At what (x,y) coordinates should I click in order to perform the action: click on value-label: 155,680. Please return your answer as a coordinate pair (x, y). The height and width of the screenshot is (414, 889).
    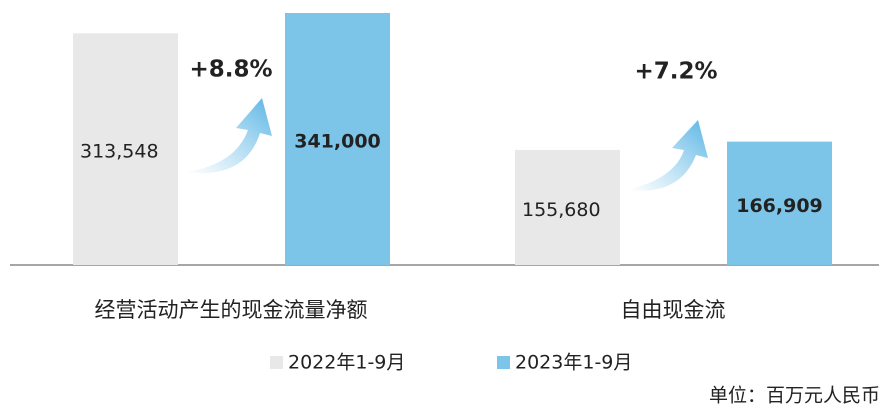
    Looking at the image, I should click on (561, 210).